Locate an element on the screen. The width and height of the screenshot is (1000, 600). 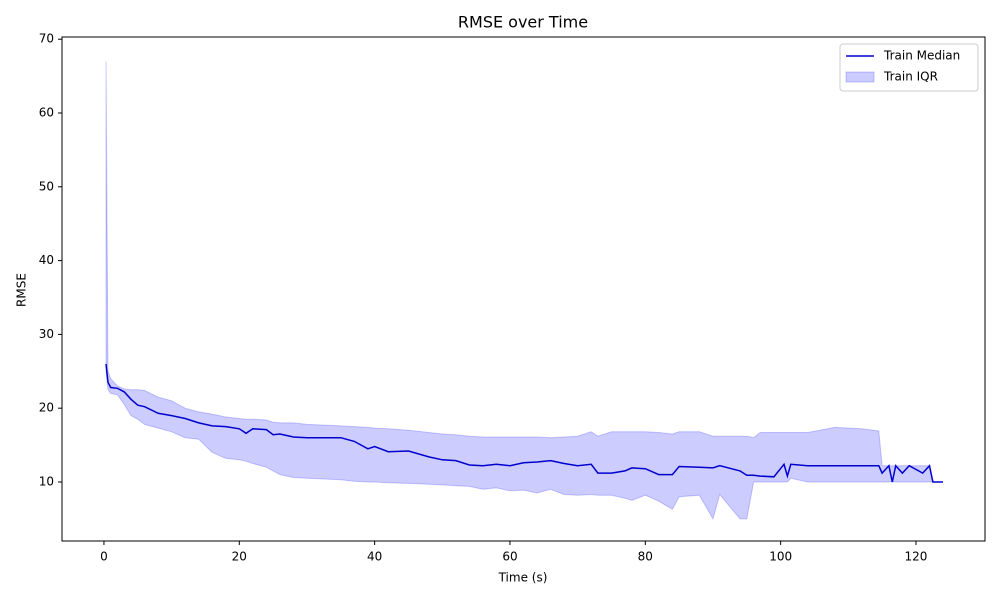
y-axis-label: RMSE is located at coordinates (22, 290).